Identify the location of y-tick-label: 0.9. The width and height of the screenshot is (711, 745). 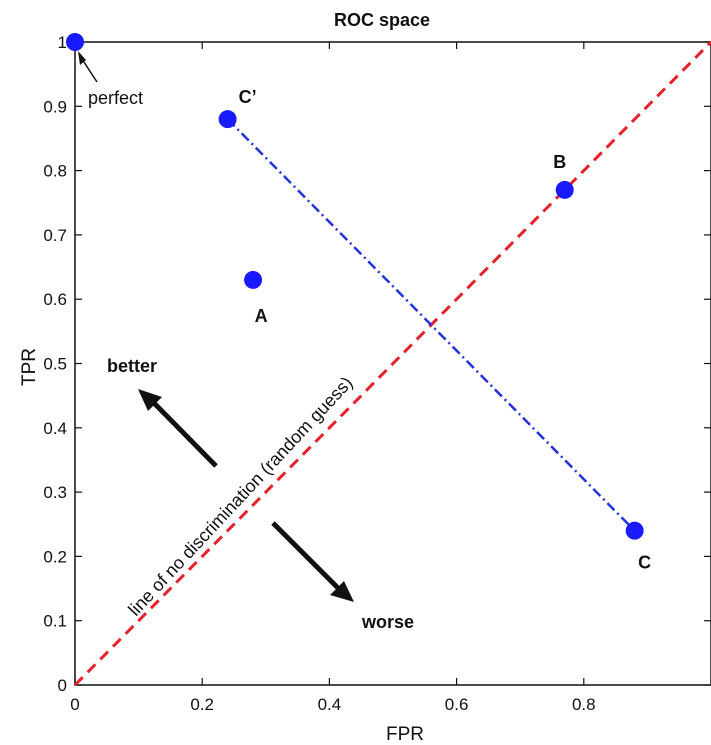
(55, 106).